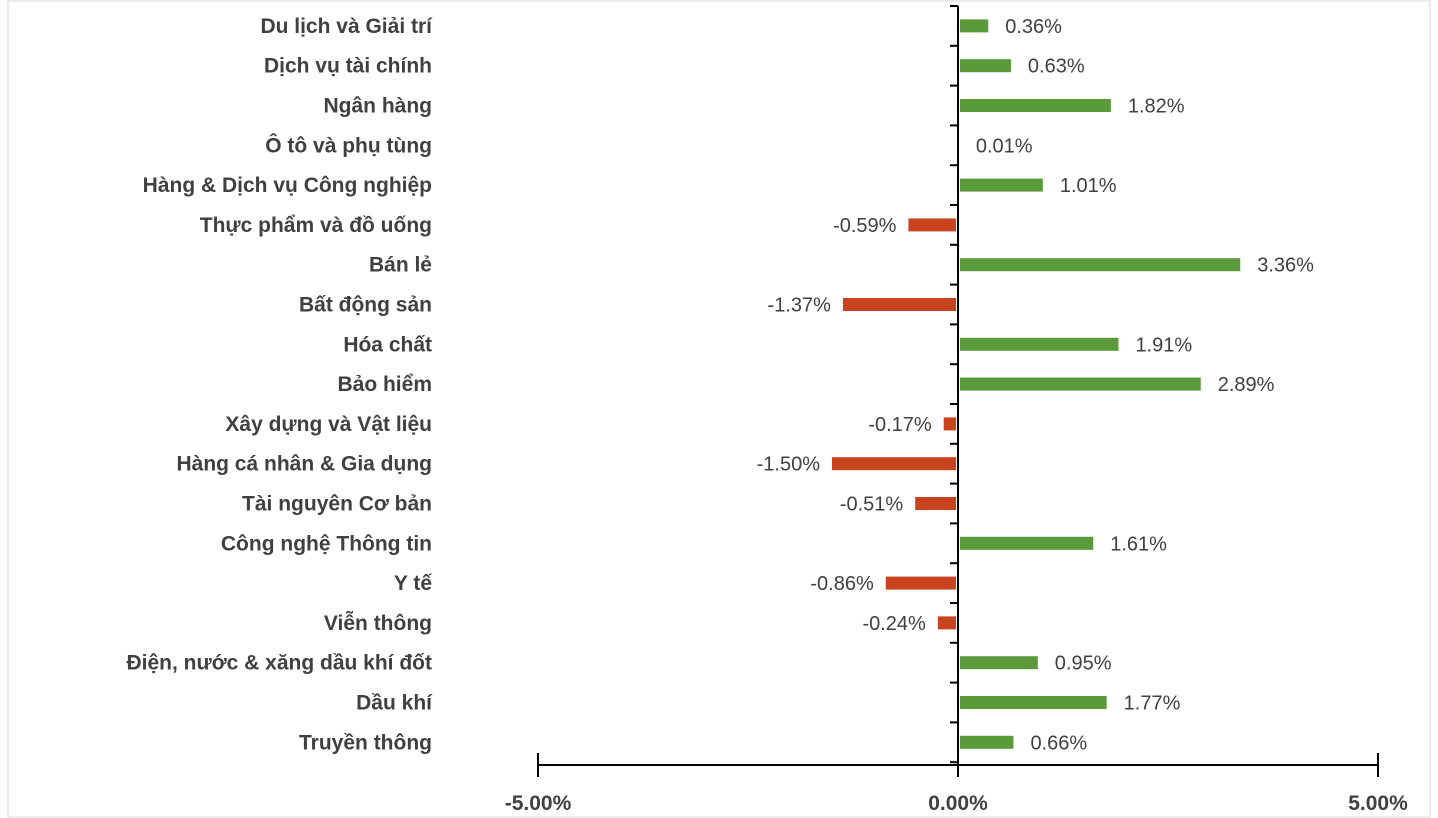  What do you see at coordinates (394, 703) in the screenshot?
I see `category-label: Dầu khí` at bounding box center [394, 703].